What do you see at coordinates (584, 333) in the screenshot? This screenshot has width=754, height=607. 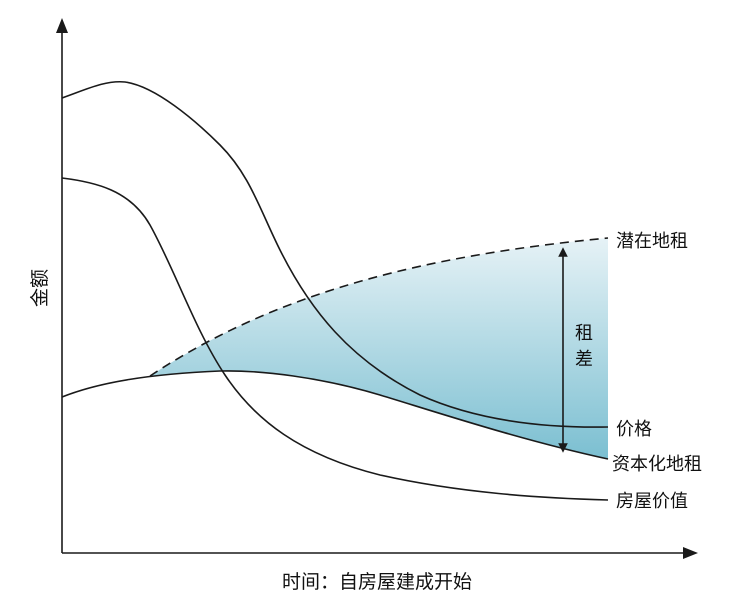 I see `rent-gap-label-top: 租` at bounding box center [584, 333].